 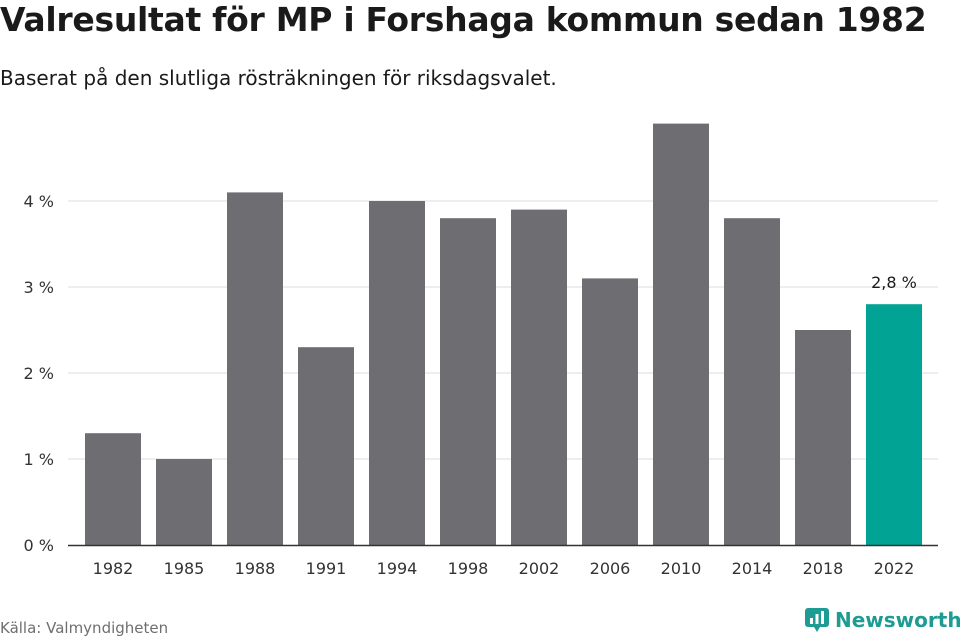 What do you see at coordinates (39, 201) in the screenshot?
I see `y-tick-label: 4 %` at bounding box center [39, 201].